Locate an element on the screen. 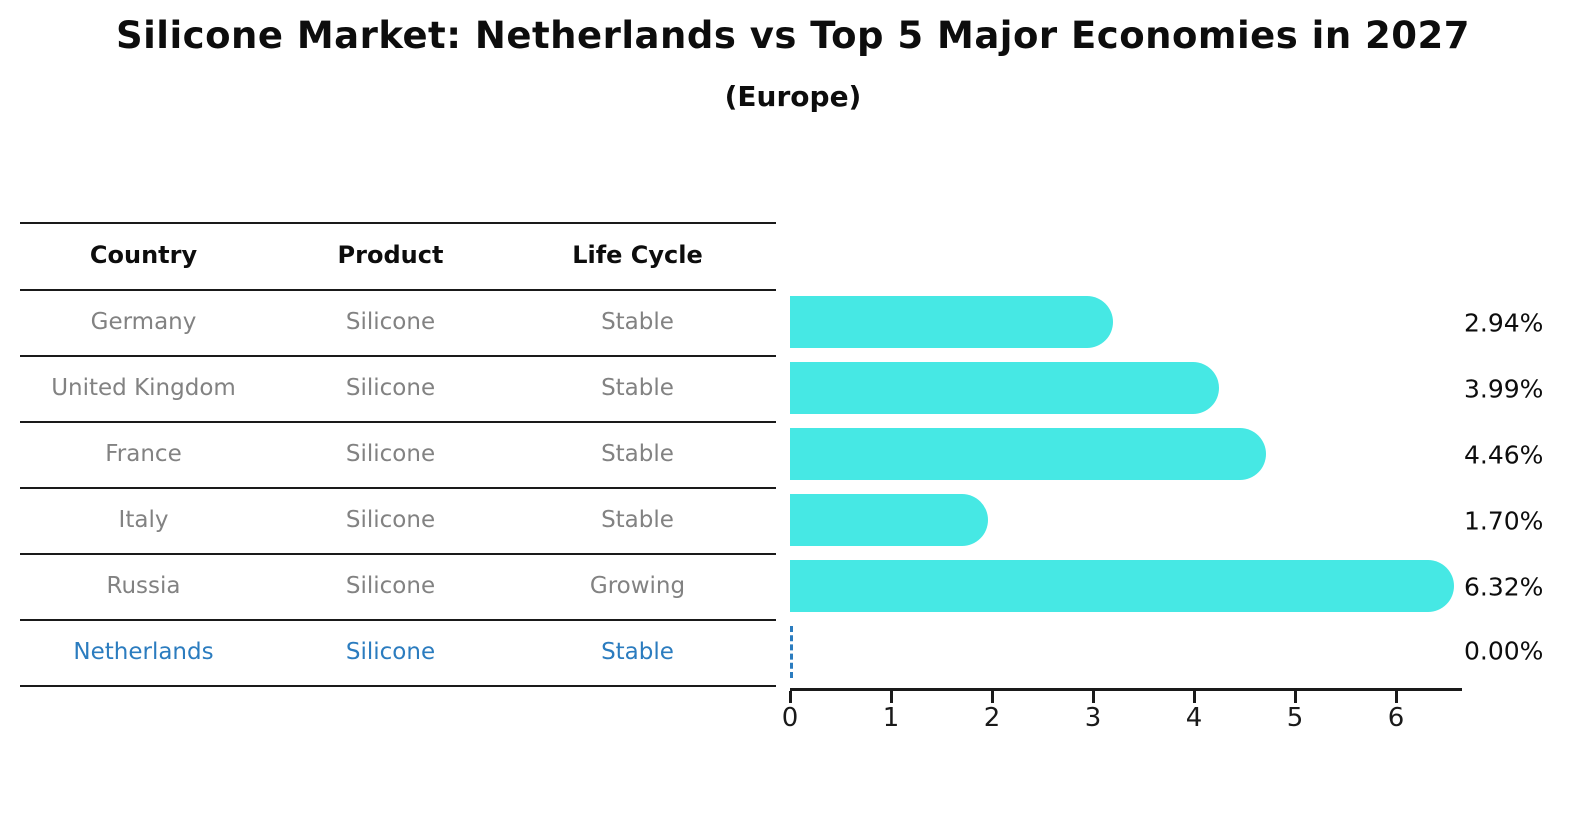  table-header-row: Country Product Life Cycle is located at coordinates (398, 255).